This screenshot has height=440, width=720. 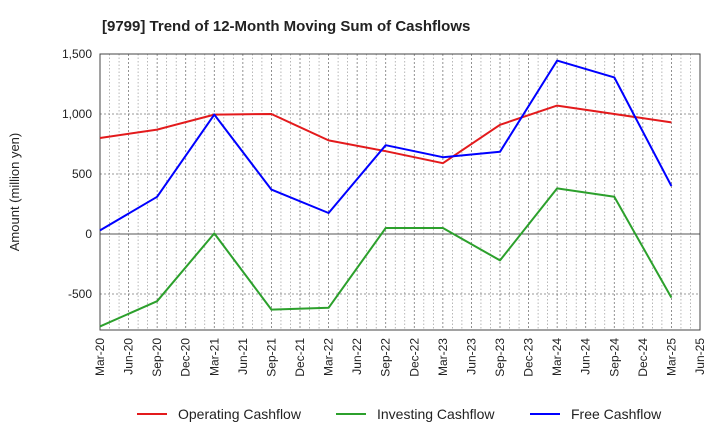 I want to click on x-tick-label: Mar-20, so click(x=100, y=357).